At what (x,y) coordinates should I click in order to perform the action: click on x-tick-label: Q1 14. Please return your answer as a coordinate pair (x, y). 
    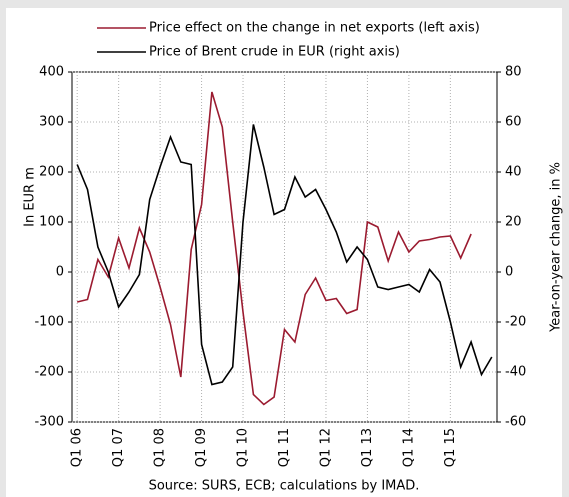
    Looking at the image, I should click on (408, 447).